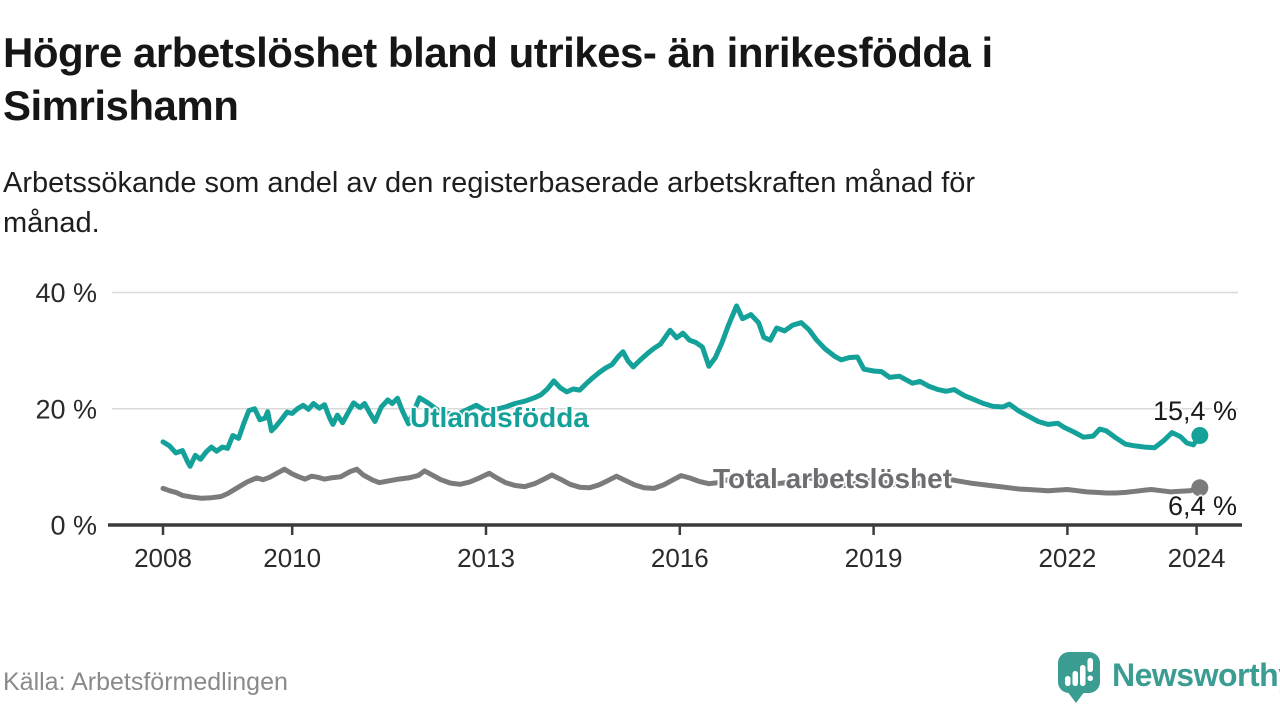  I want to click on x-tick-label-2008: 2008, so click(163, 558).